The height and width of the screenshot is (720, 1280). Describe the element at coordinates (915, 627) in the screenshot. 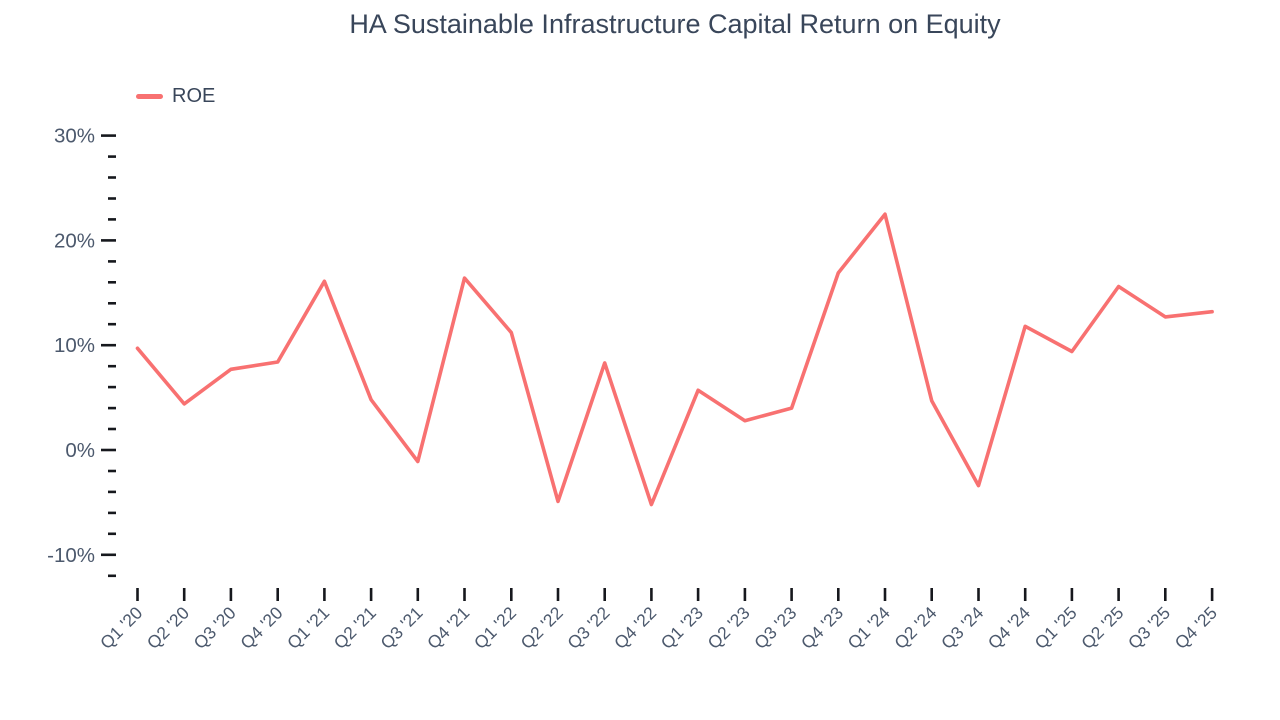

I see `svg-text: Q2 '24` at that location.